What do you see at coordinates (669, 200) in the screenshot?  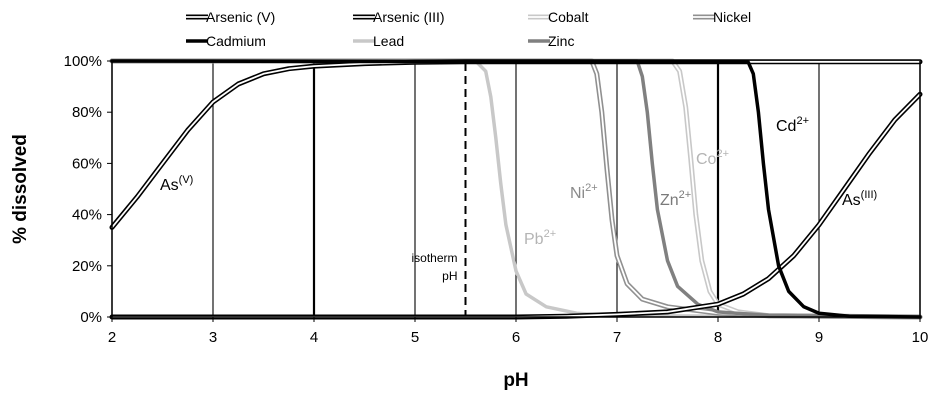 I see `annotation-base-3: Zn` at bounding box center [669, 200].